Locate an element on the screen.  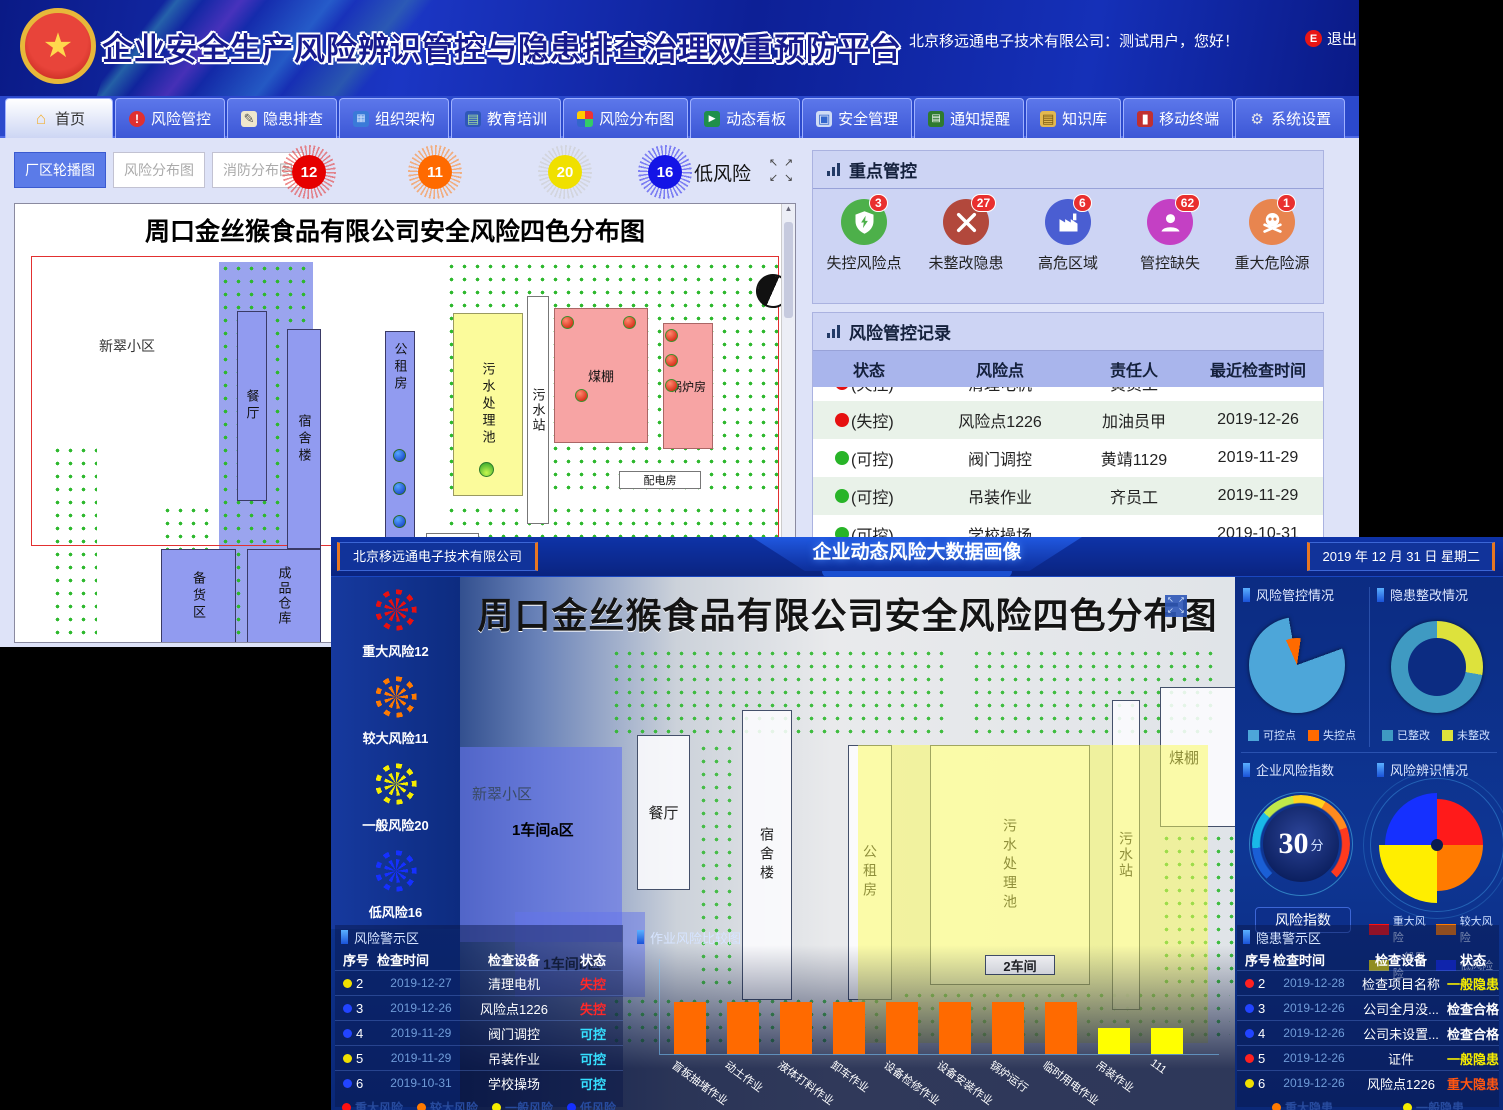
building-public-housing: 公租房 is located at coordinates (400, 440).